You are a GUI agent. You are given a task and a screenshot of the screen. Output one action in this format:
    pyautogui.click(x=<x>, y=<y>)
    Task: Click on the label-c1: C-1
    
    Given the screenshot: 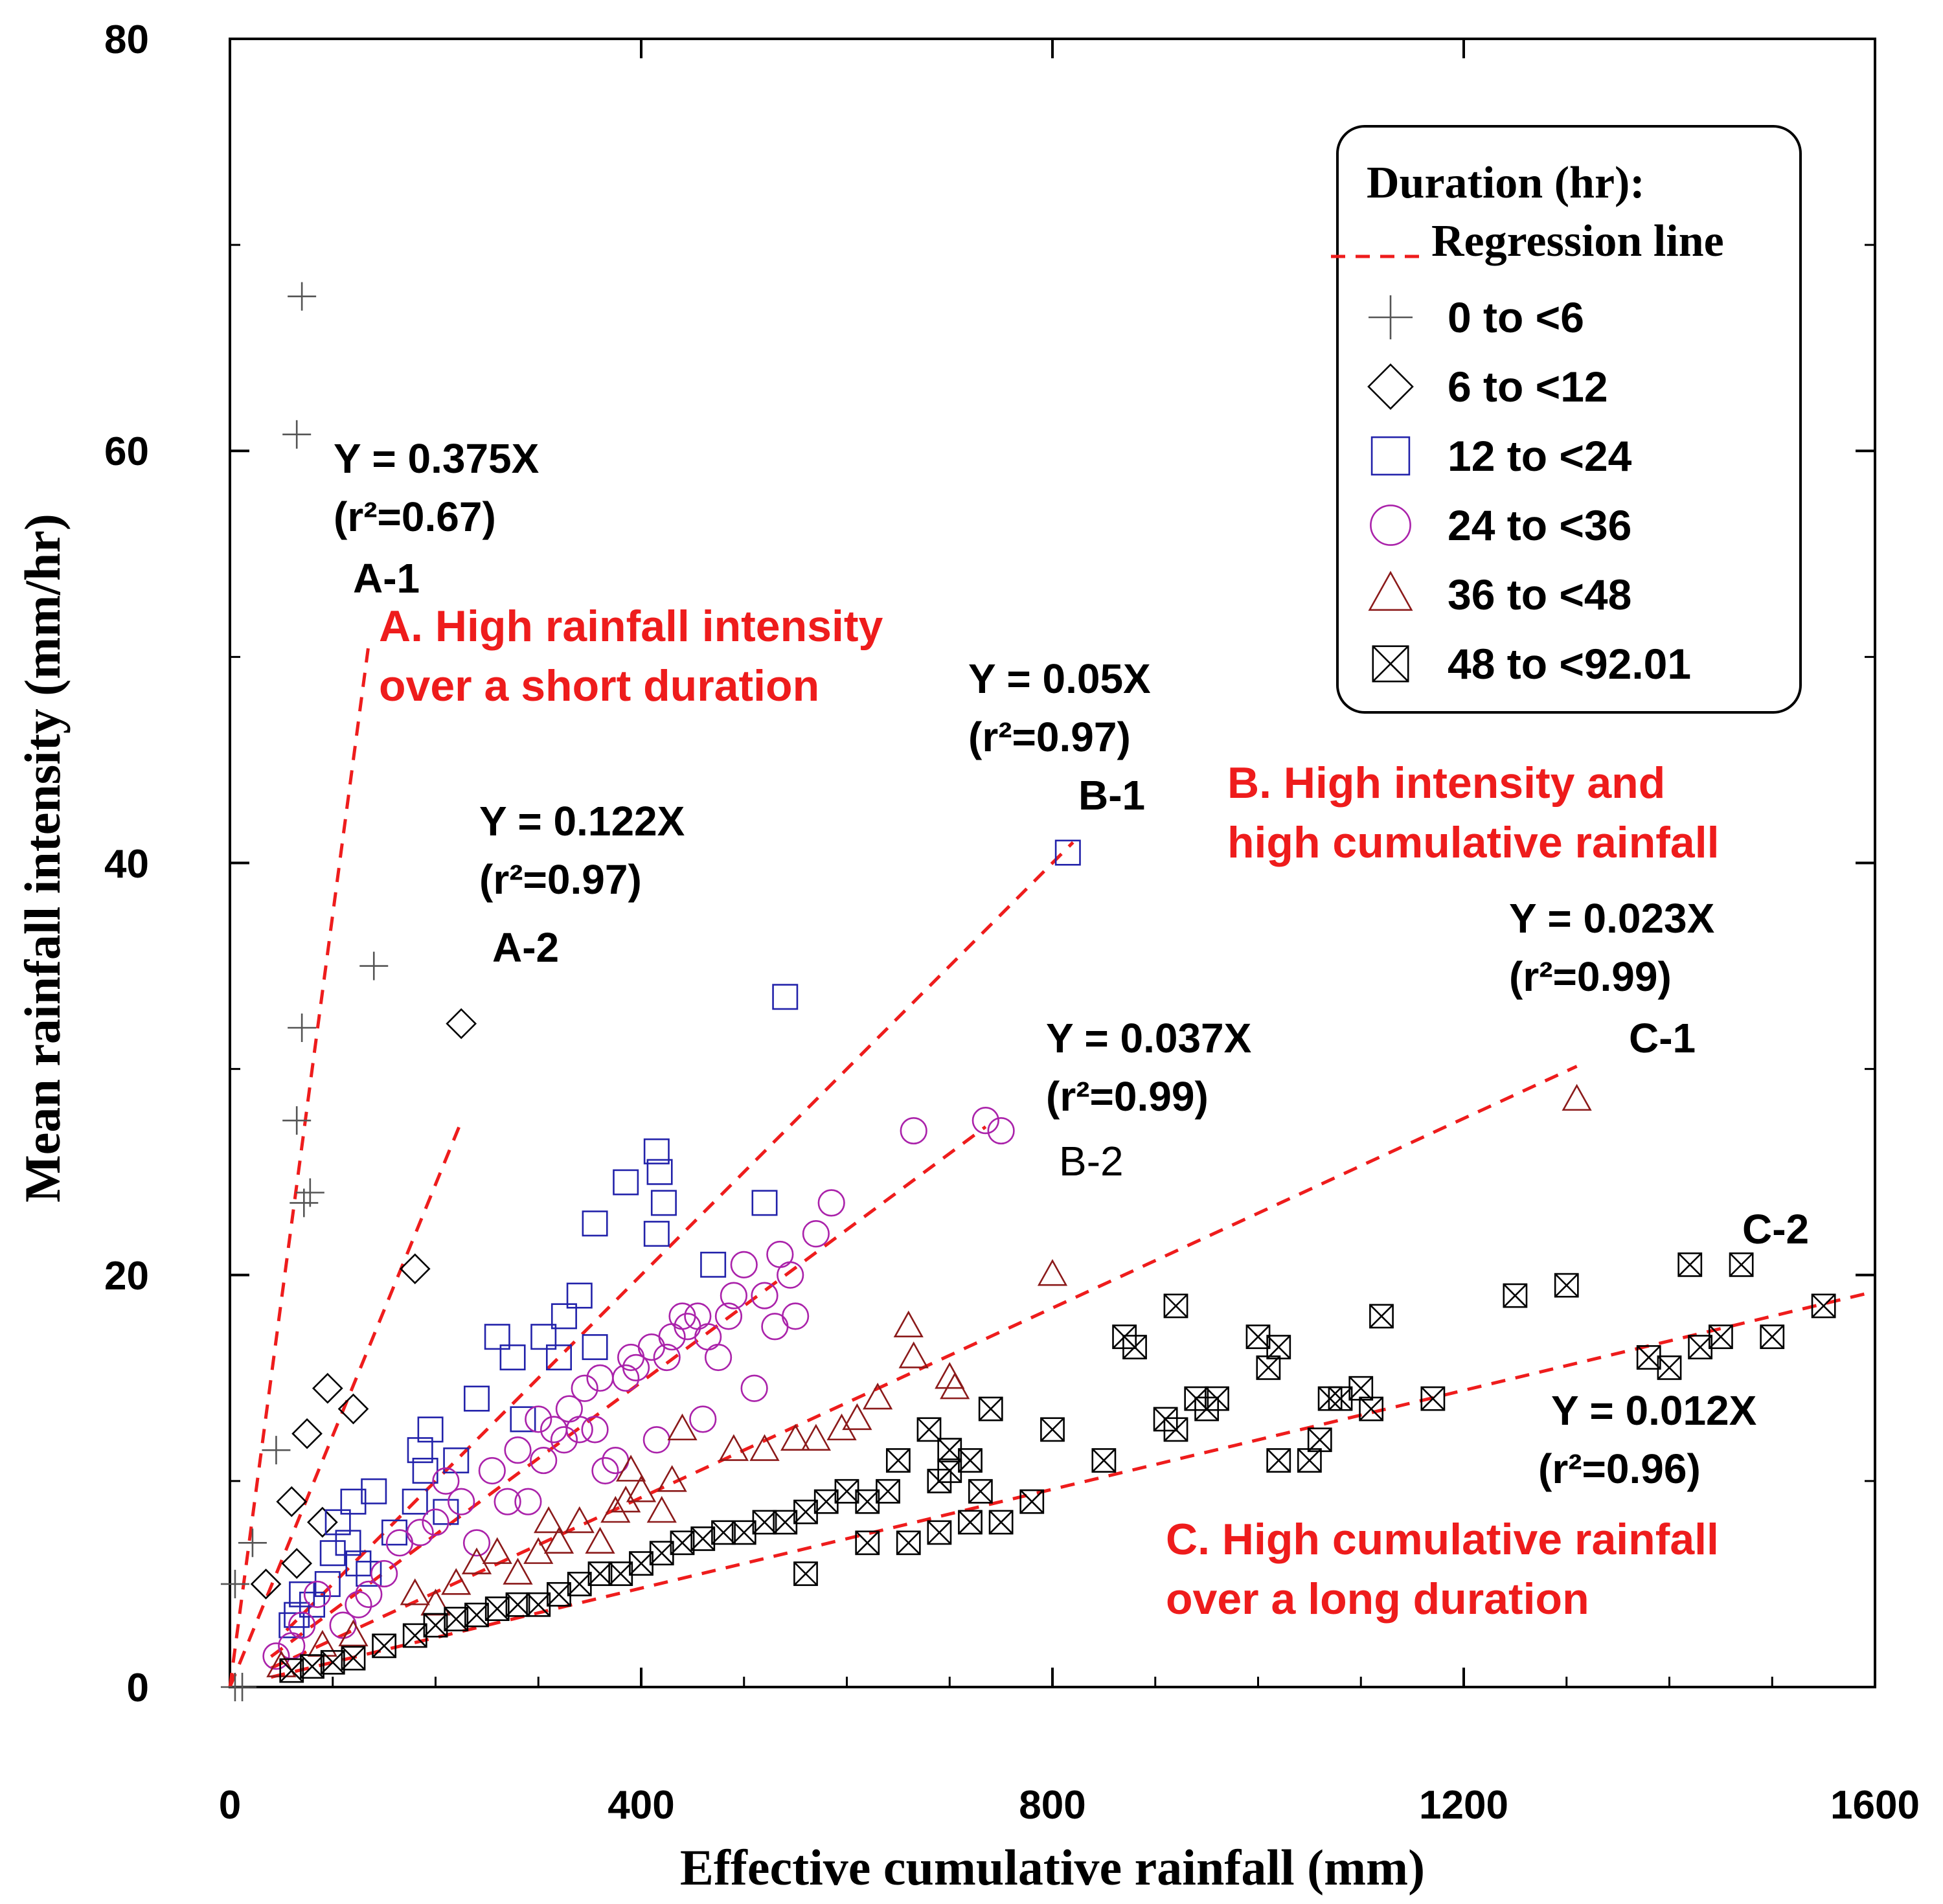 What is the action you would take?
    pyautogui.click(x=1662, y=1038)
    